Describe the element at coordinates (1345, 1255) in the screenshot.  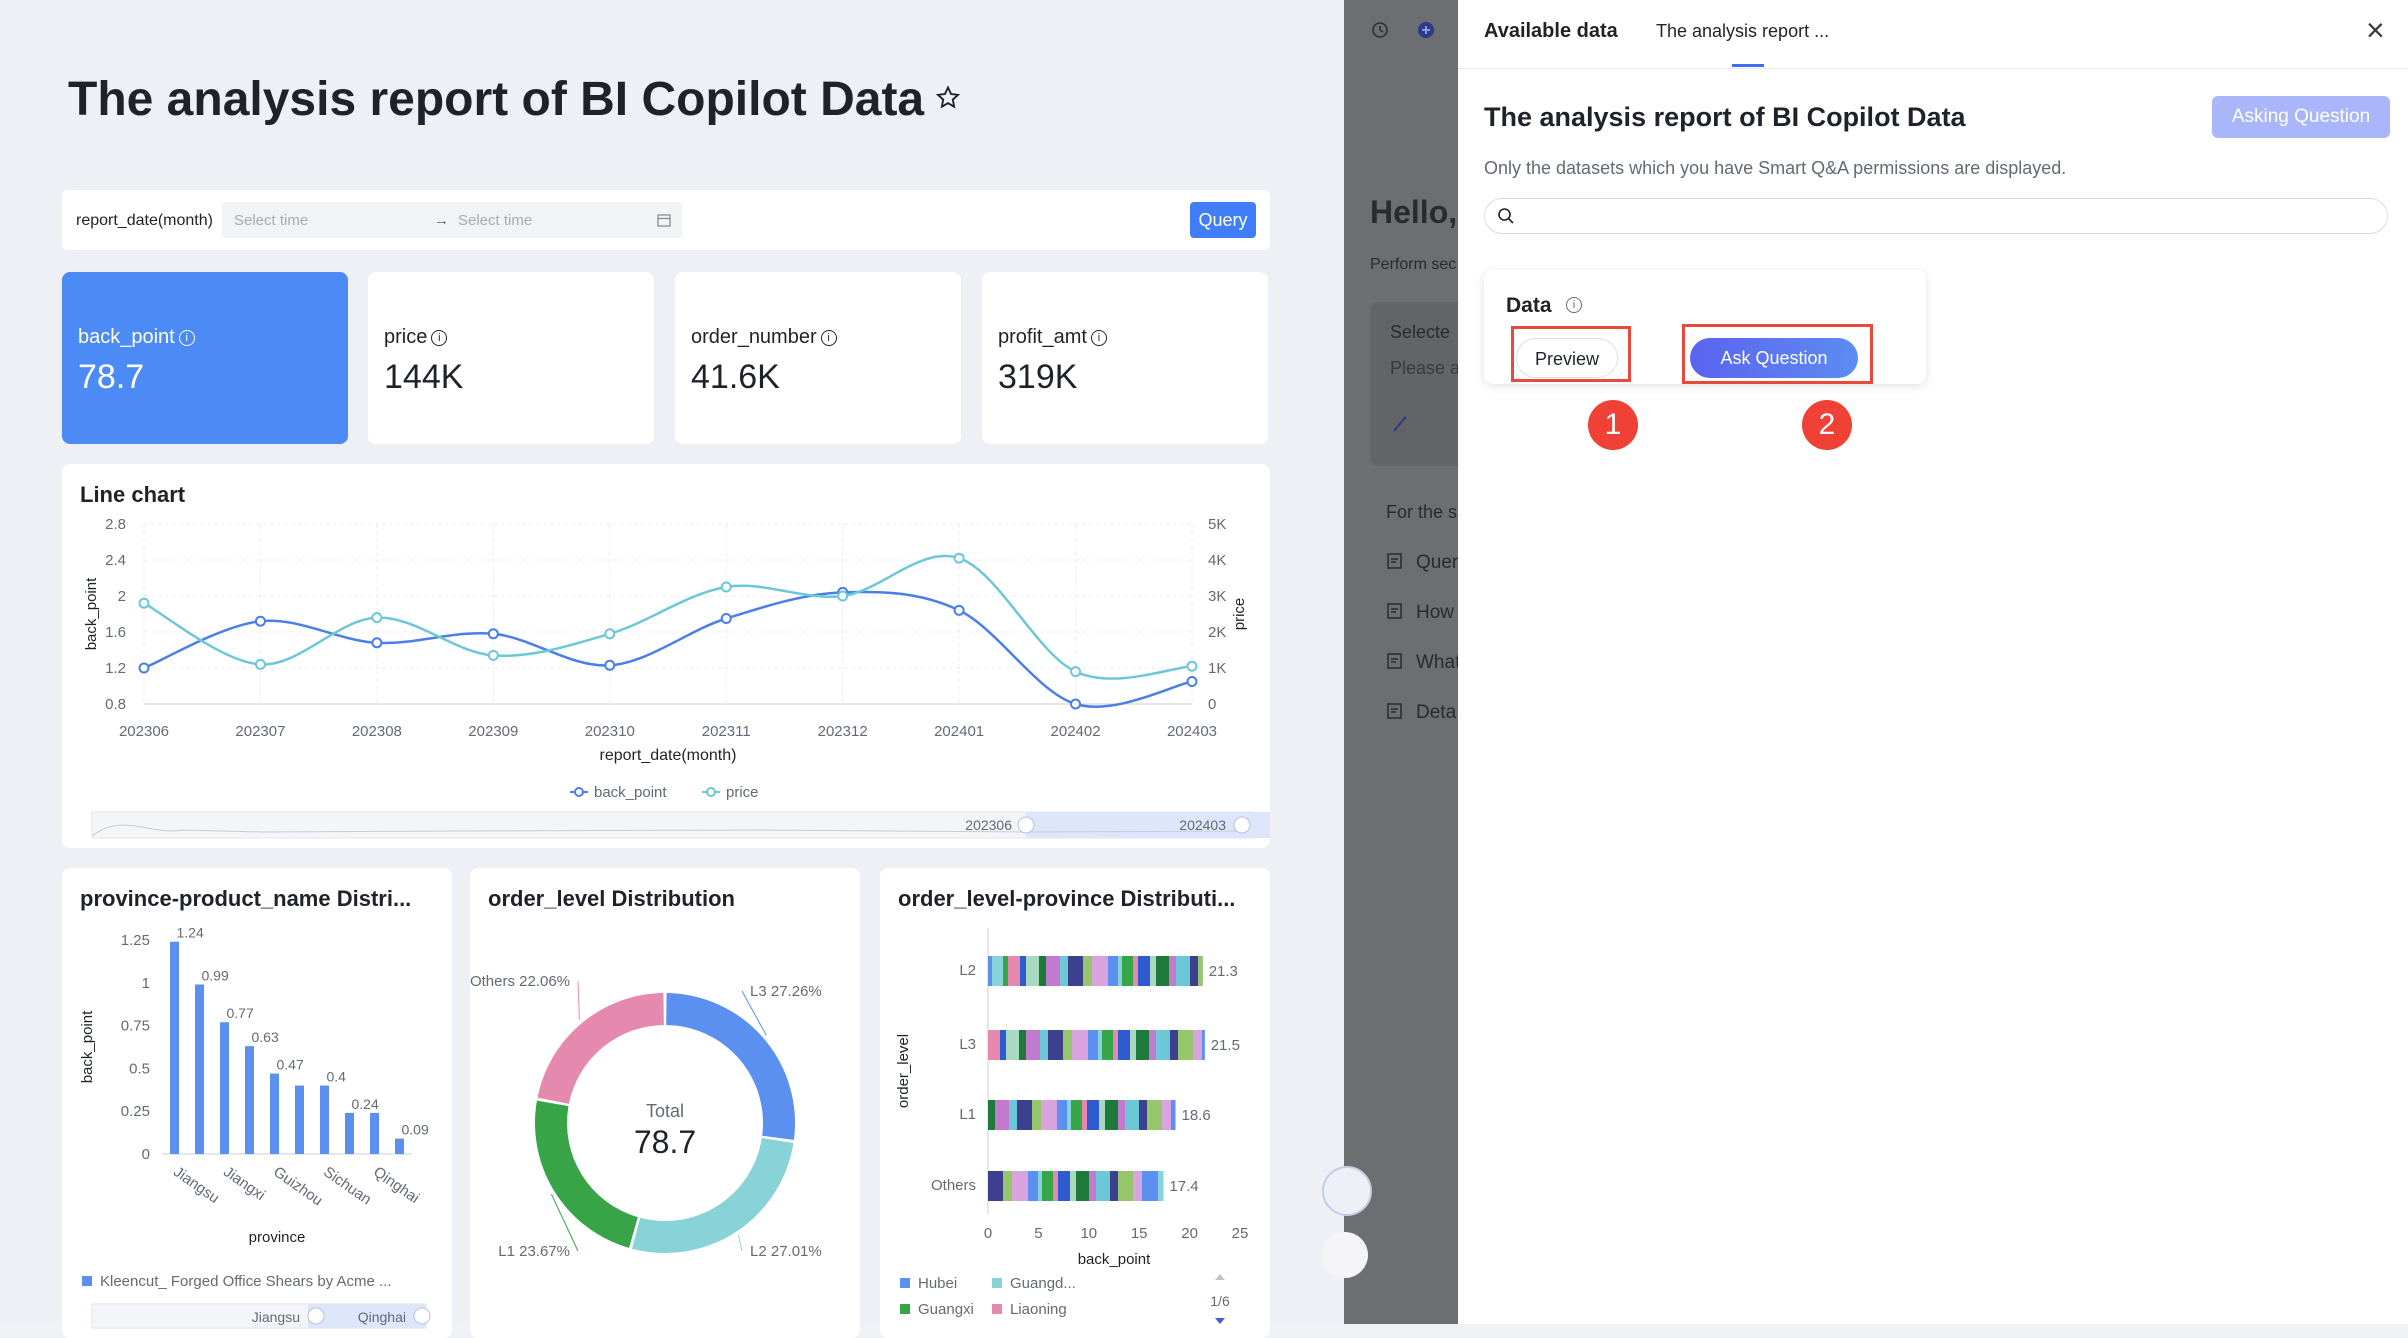
I see `apps-button` at that location.